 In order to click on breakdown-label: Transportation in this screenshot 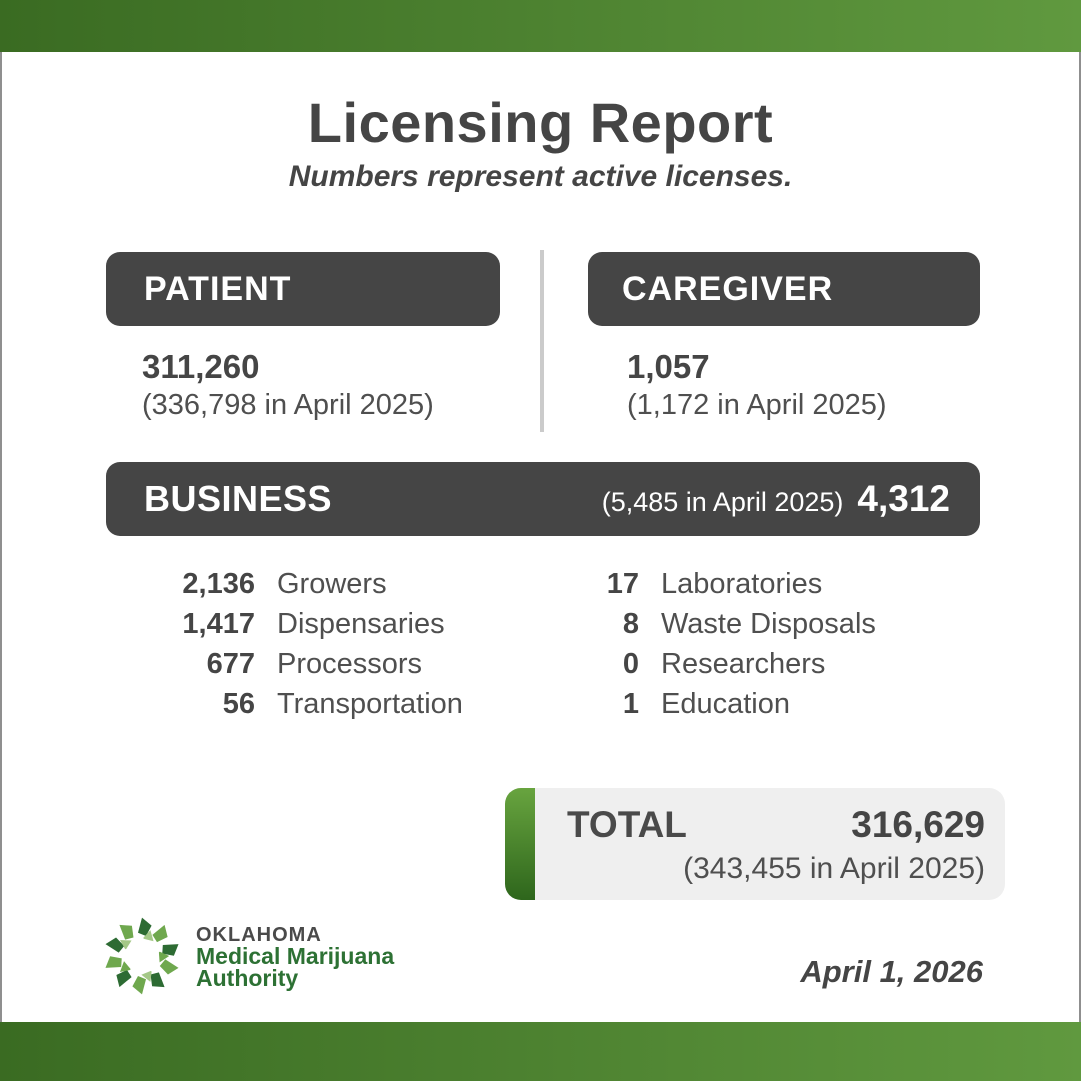, I will do `click(370, 704)`.